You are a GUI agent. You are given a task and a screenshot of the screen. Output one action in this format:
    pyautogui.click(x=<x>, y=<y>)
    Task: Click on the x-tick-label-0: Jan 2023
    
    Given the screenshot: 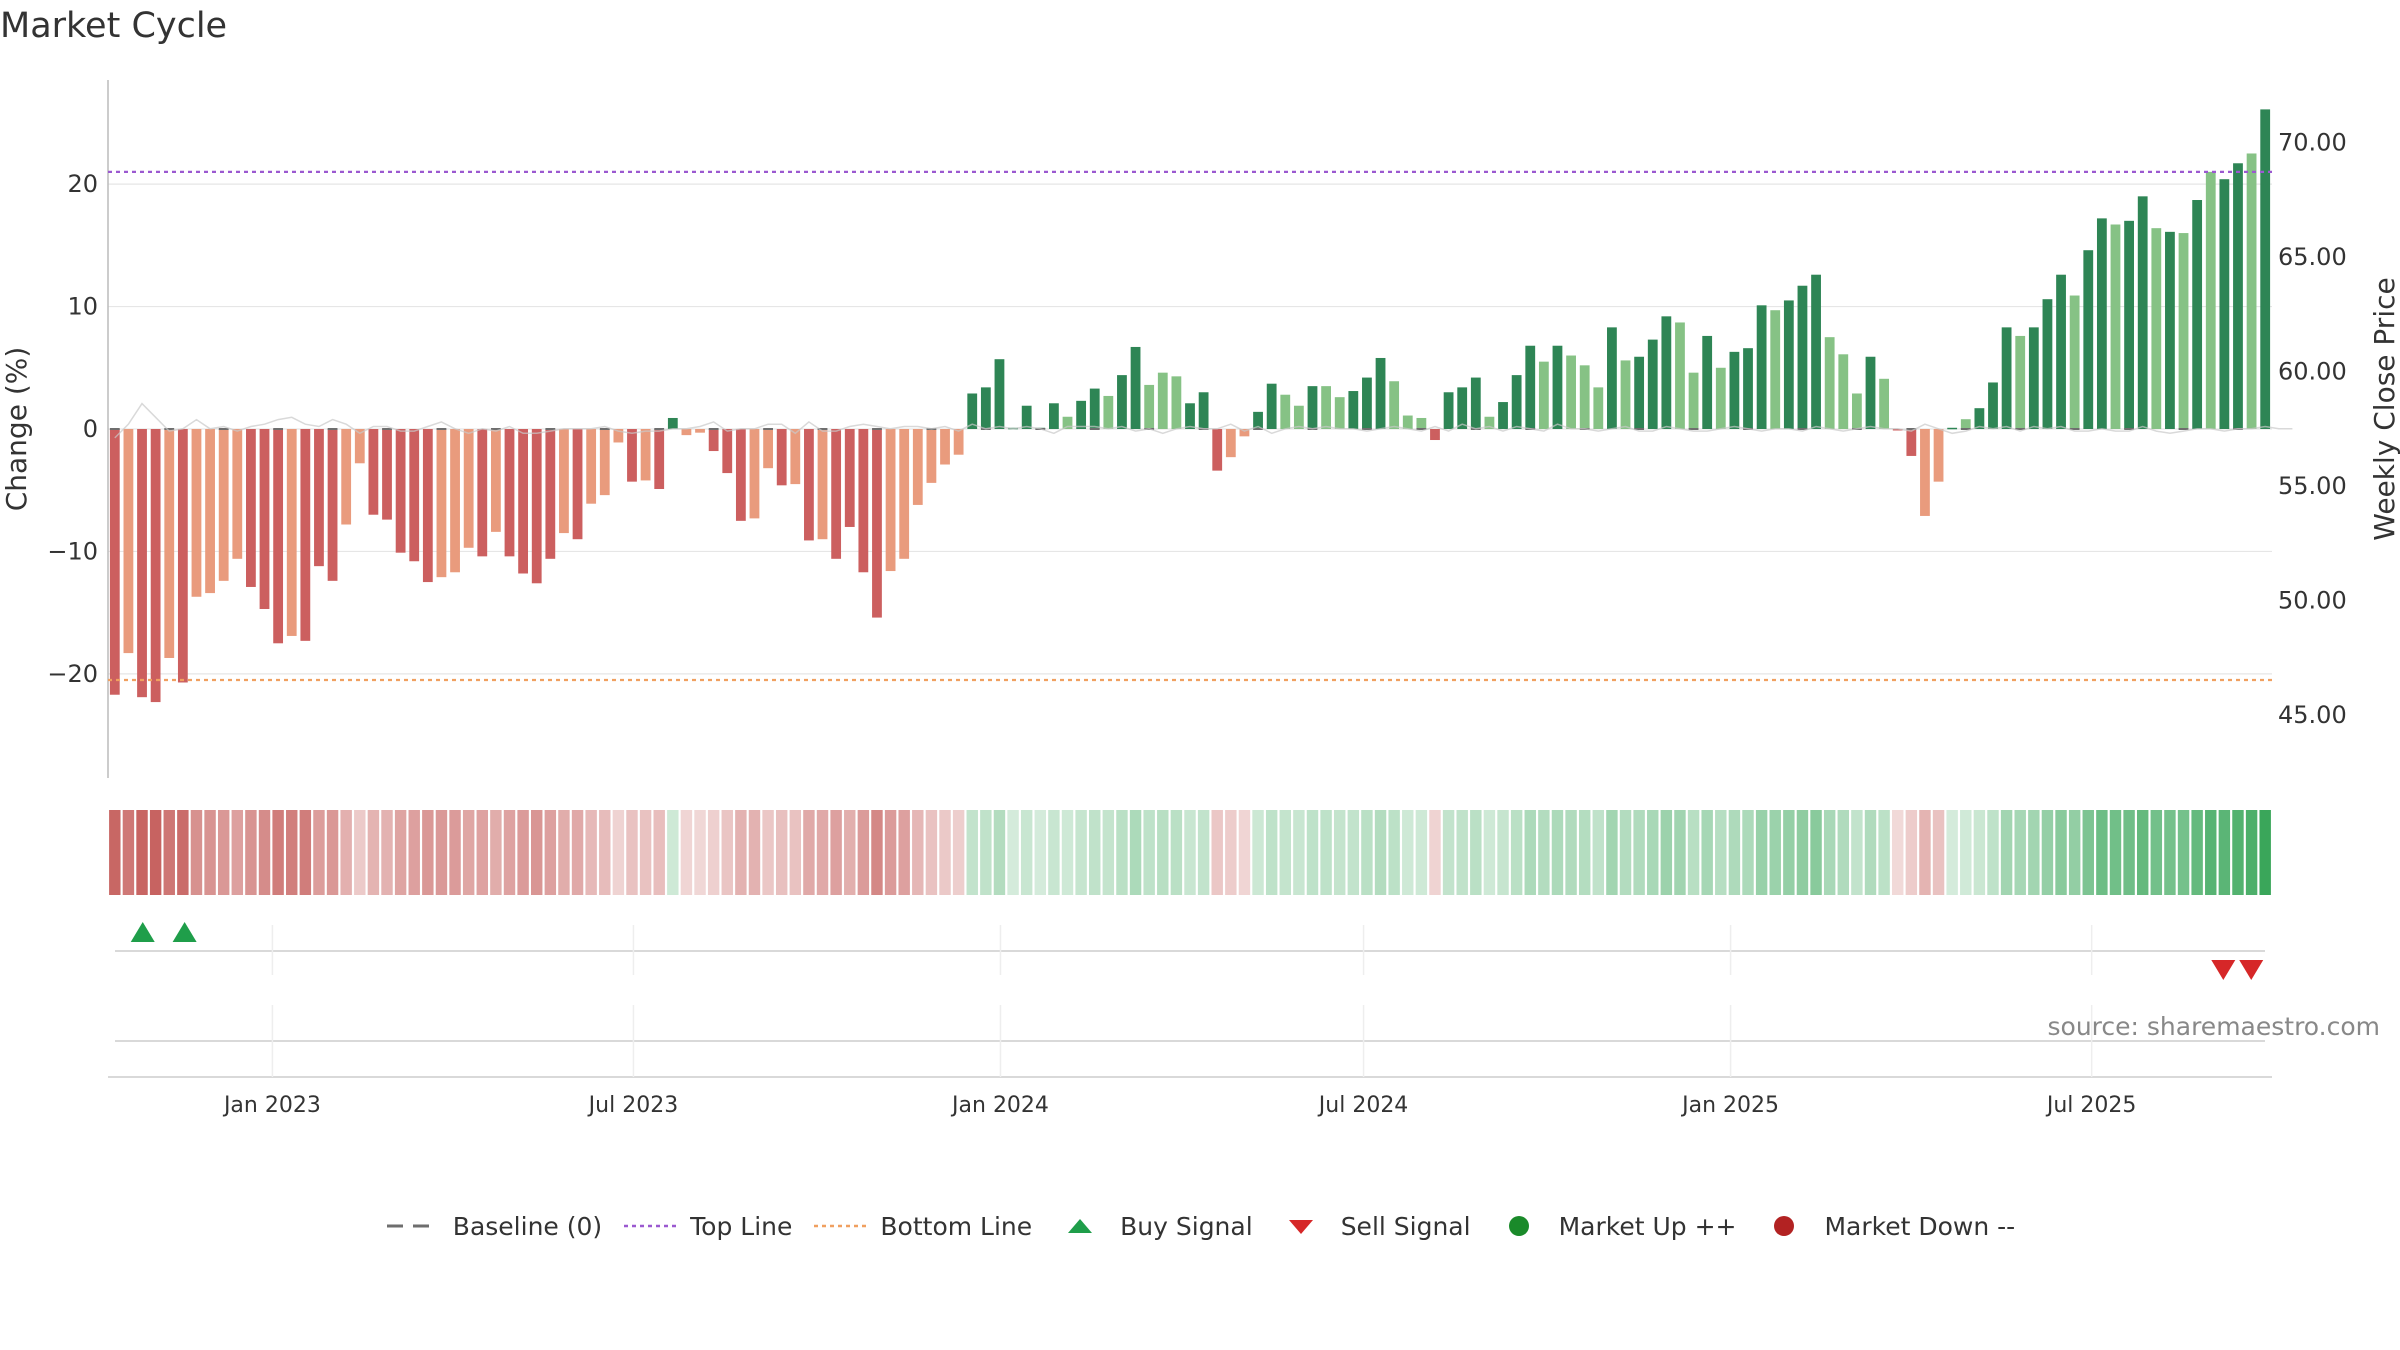 What is the action you would take?
    pyautogui.click(x=271, y=1105)
    